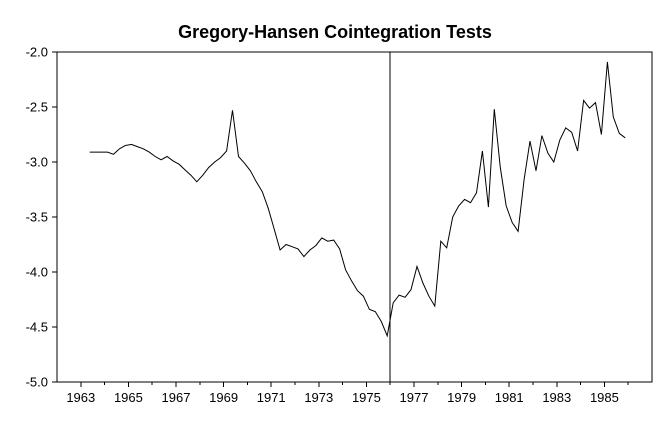  I want to click on x-axis-tick-label: 1985, so click(604, 397).